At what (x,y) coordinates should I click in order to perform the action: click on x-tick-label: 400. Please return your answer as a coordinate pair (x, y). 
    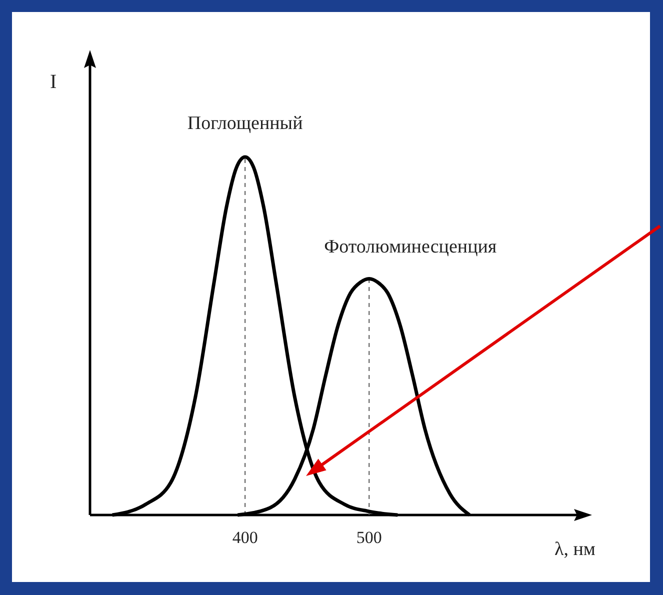
    Looking at the image, I should click on (245, 537).